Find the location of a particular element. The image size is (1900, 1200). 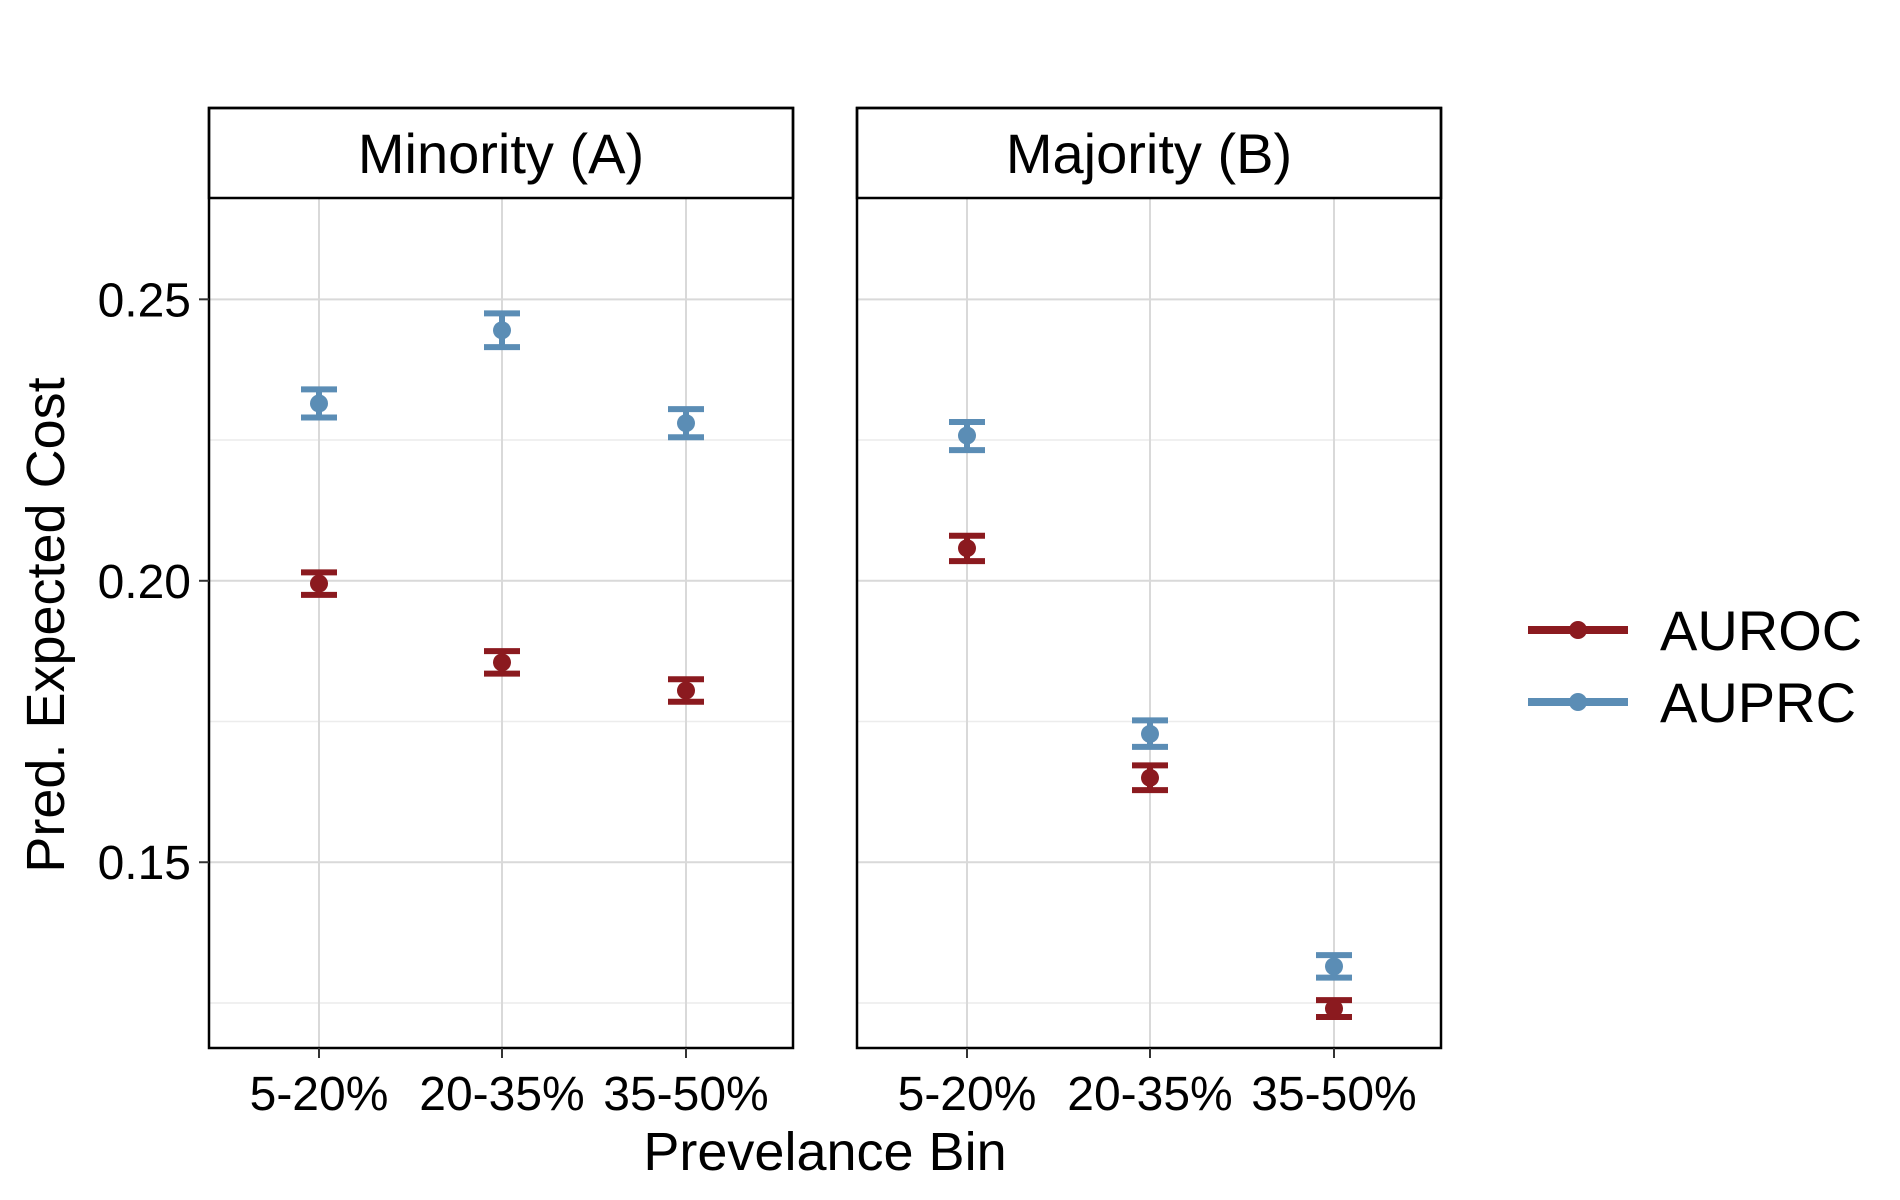

panel-majority-xaxis: 5-20% 20-35% 35-50% is located at coordinates (1157, 1084).